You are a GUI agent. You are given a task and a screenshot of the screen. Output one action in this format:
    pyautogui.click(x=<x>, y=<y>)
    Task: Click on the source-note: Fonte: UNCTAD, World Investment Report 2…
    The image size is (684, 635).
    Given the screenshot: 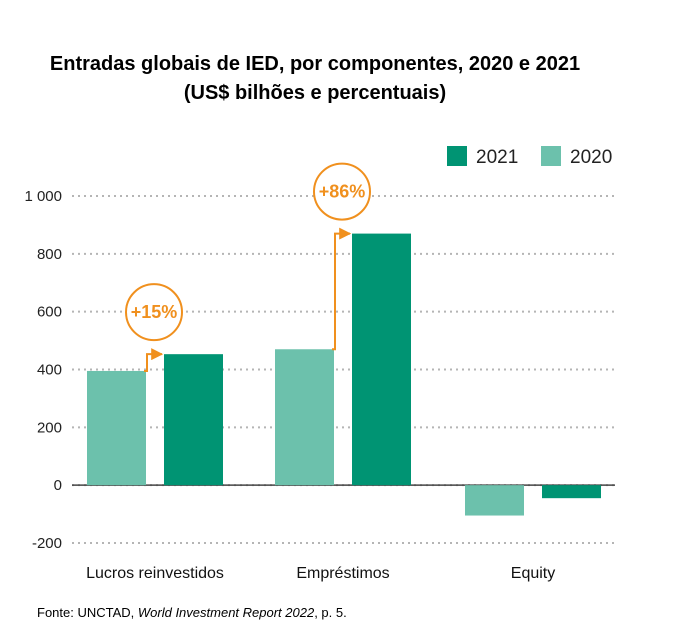 What is the action you would take?
    pyautogui.click(x=192, y=612)
    